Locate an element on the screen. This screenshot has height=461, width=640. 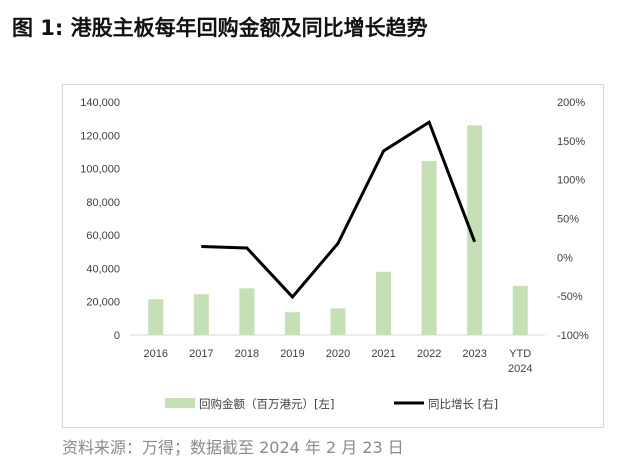
right-tick-label: 0% is located at coordinates (565, 258).